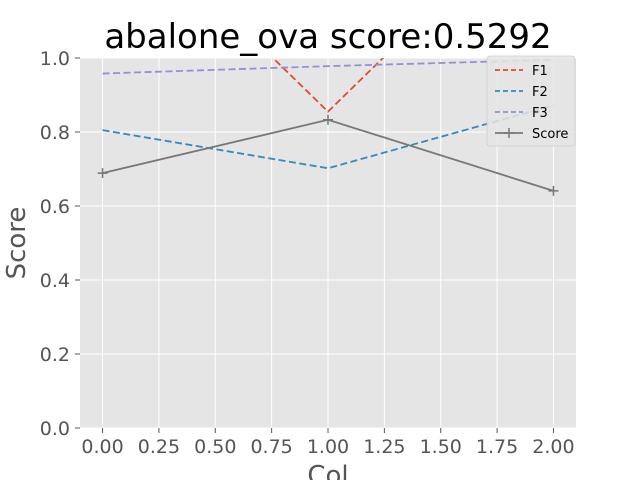 The image size is (640, 480). What do you see at coordinates (540, 113) in the screenshot?
I see `legend-label-f3: F3` at bounding box center [540, 113].